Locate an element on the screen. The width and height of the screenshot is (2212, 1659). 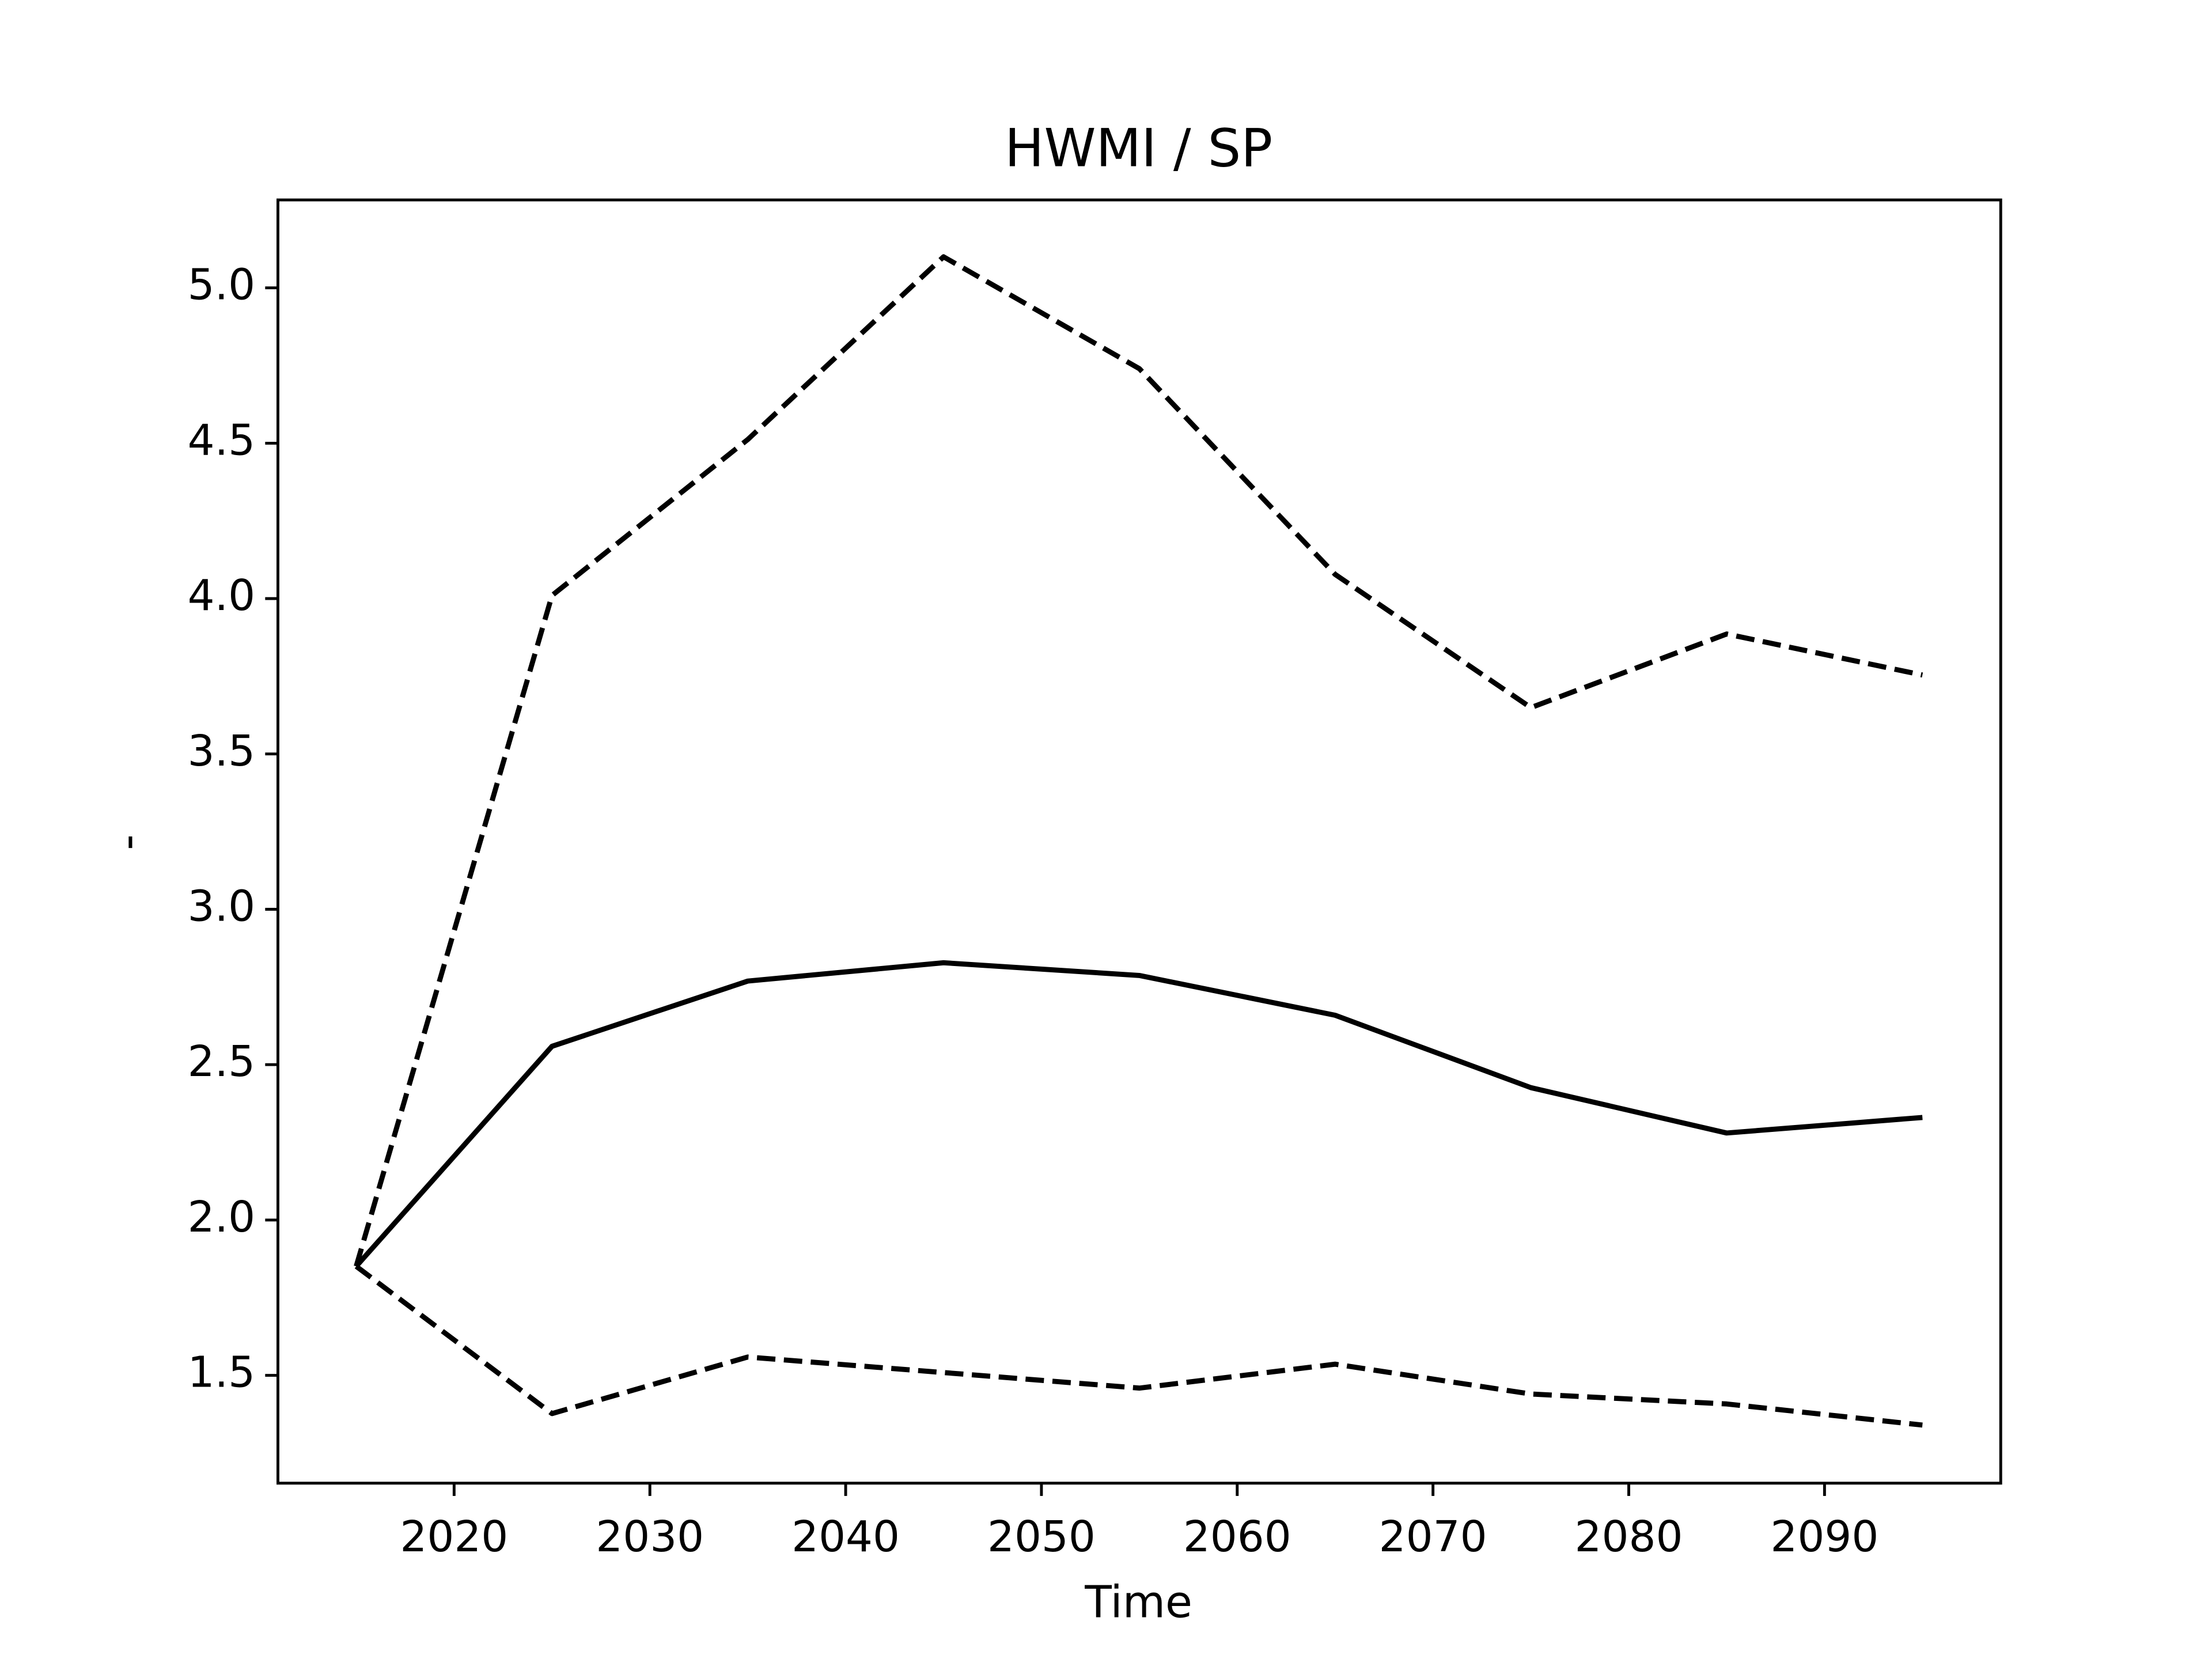
x-tick-label: 2030 is located at coordinates (650, 1537).